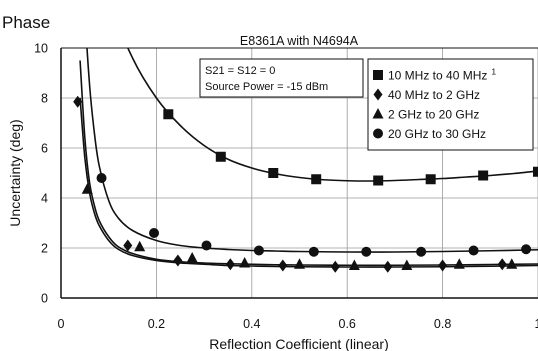  I want to click on x-tick-label: 0, so click(61, 324).